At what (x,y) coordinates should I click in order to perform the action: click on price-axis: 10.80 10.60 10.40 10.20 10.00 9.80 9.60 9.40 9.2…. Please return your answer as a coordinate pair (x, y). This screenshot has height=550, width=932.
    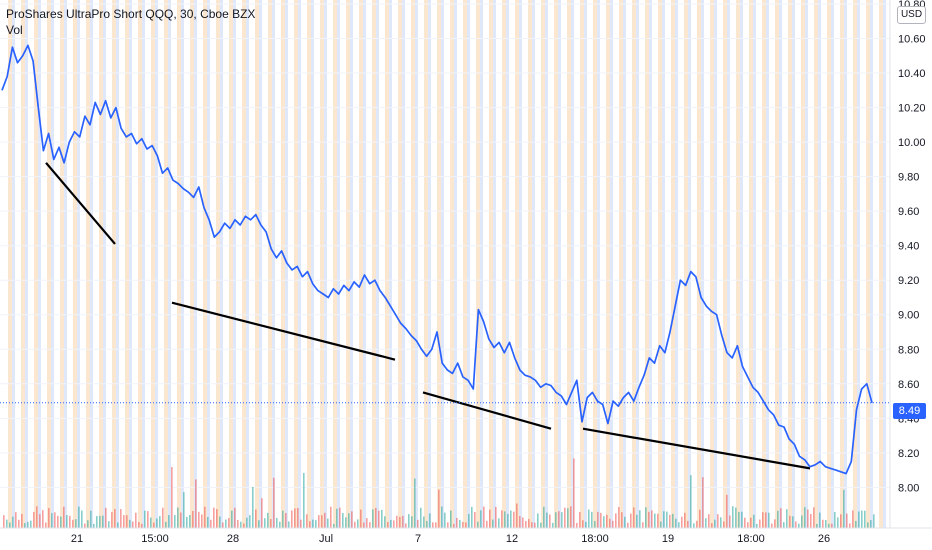
    Looking at the image, I should click on (912, 247).